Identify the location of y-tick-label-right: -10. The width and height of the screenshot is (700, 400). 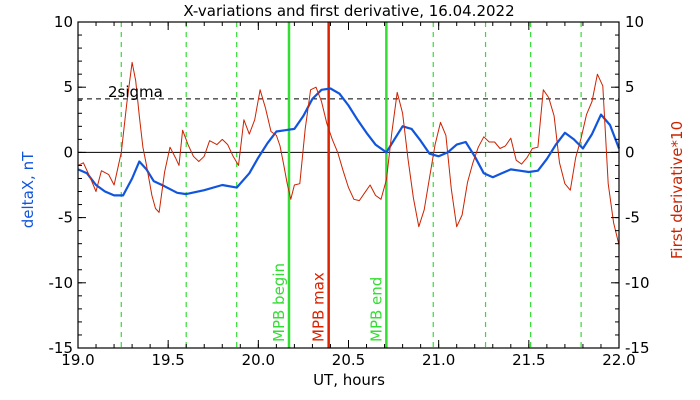
(637, 283).